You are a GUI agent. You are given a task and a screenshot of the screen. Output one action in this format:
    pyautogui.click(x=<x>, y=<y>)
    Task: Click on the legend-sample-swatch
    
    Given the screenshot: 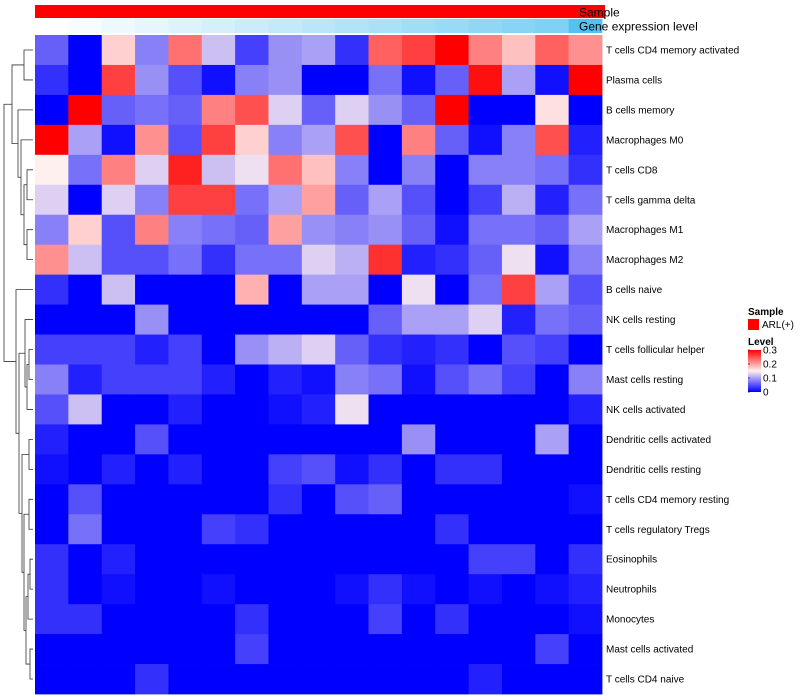 What is the action you would take?
    pyautogui.click(x=753, y=324)
    